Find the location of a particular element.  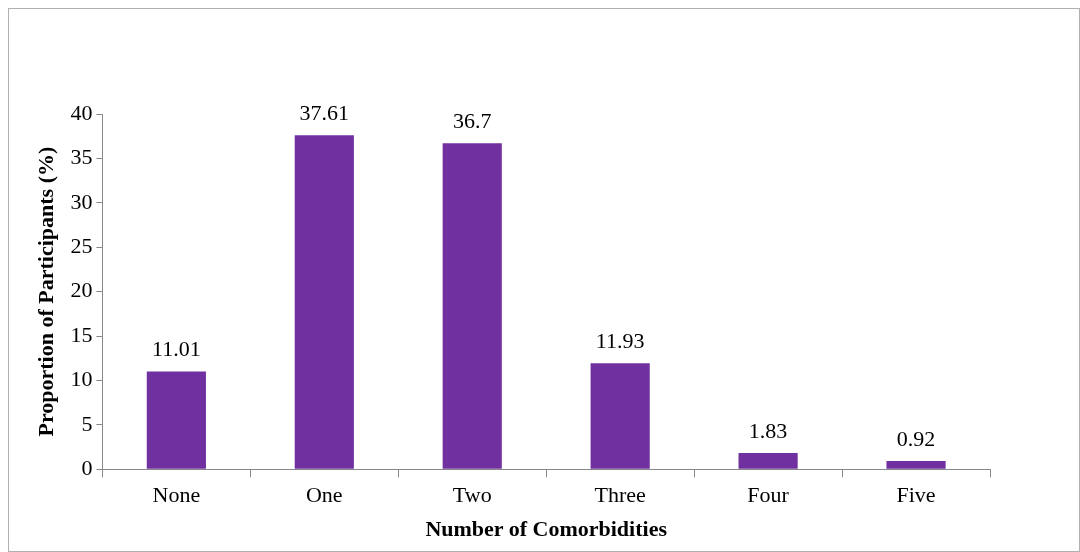

data-label: 36.7 is located at coordinates (472, 121).